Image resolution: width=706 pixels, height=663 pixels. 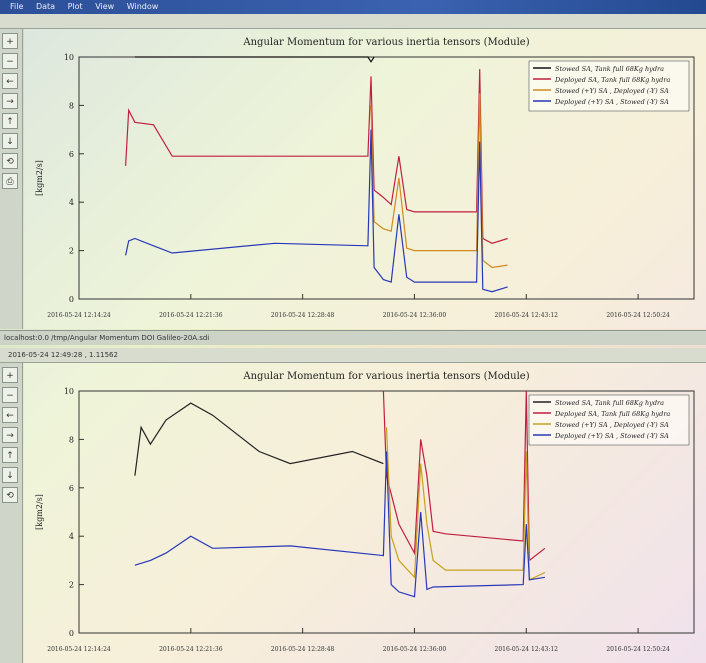 I want to click on menu-view: View, so click(x=105, y=6).